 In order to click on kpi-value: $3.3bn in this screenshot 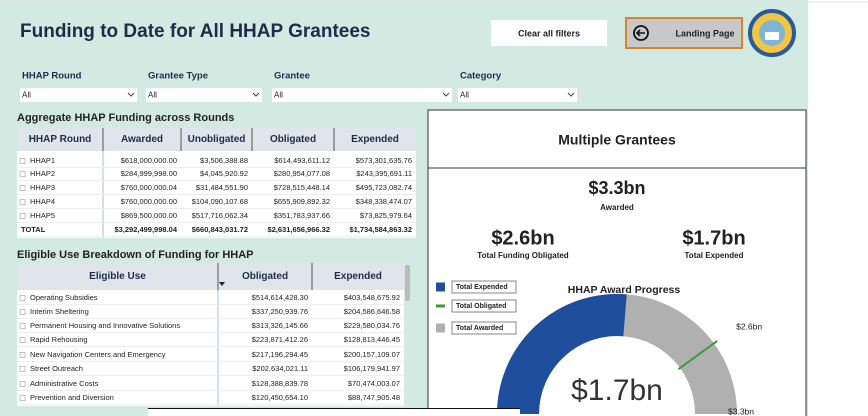, I will do `click(616, 188)`.